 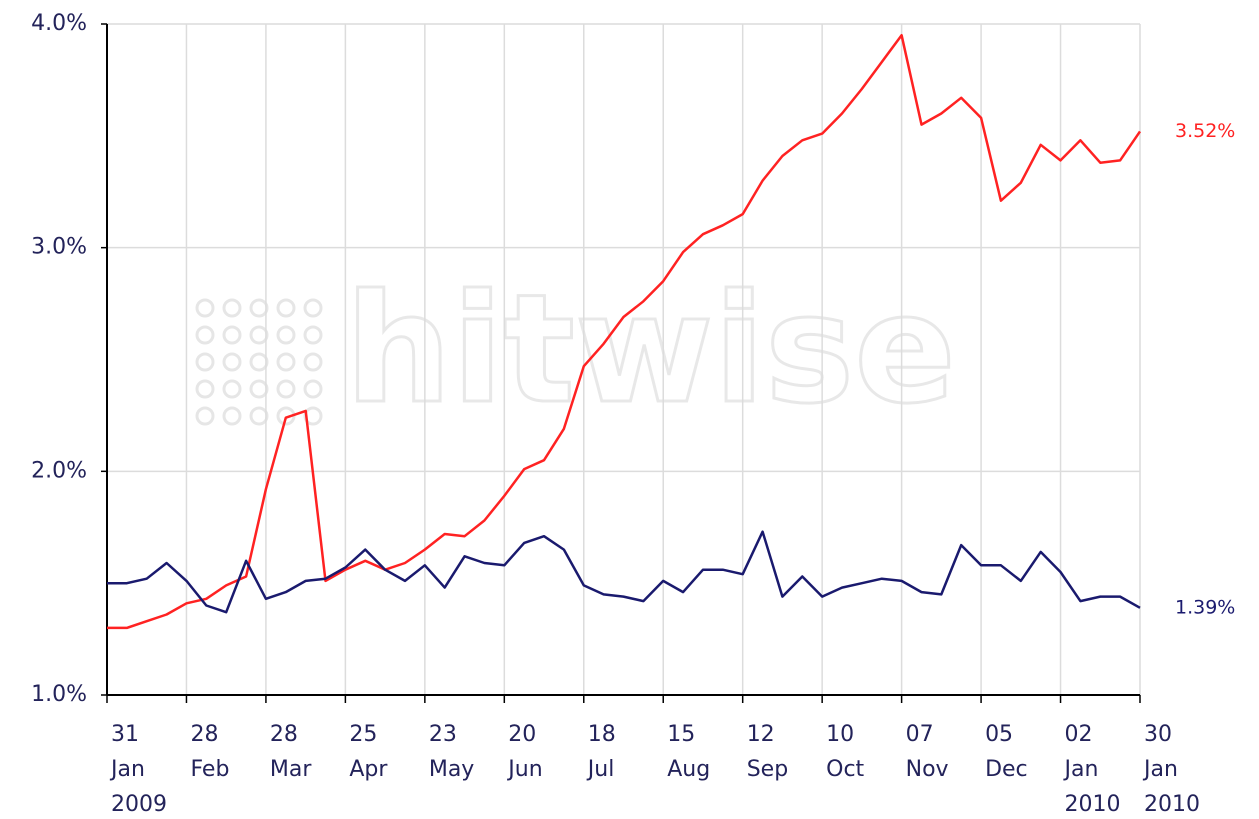 What do you see at coordinates (650, 350) in the screenshot?
I see `watermark: hitwise` at bounding box center [650, 350].